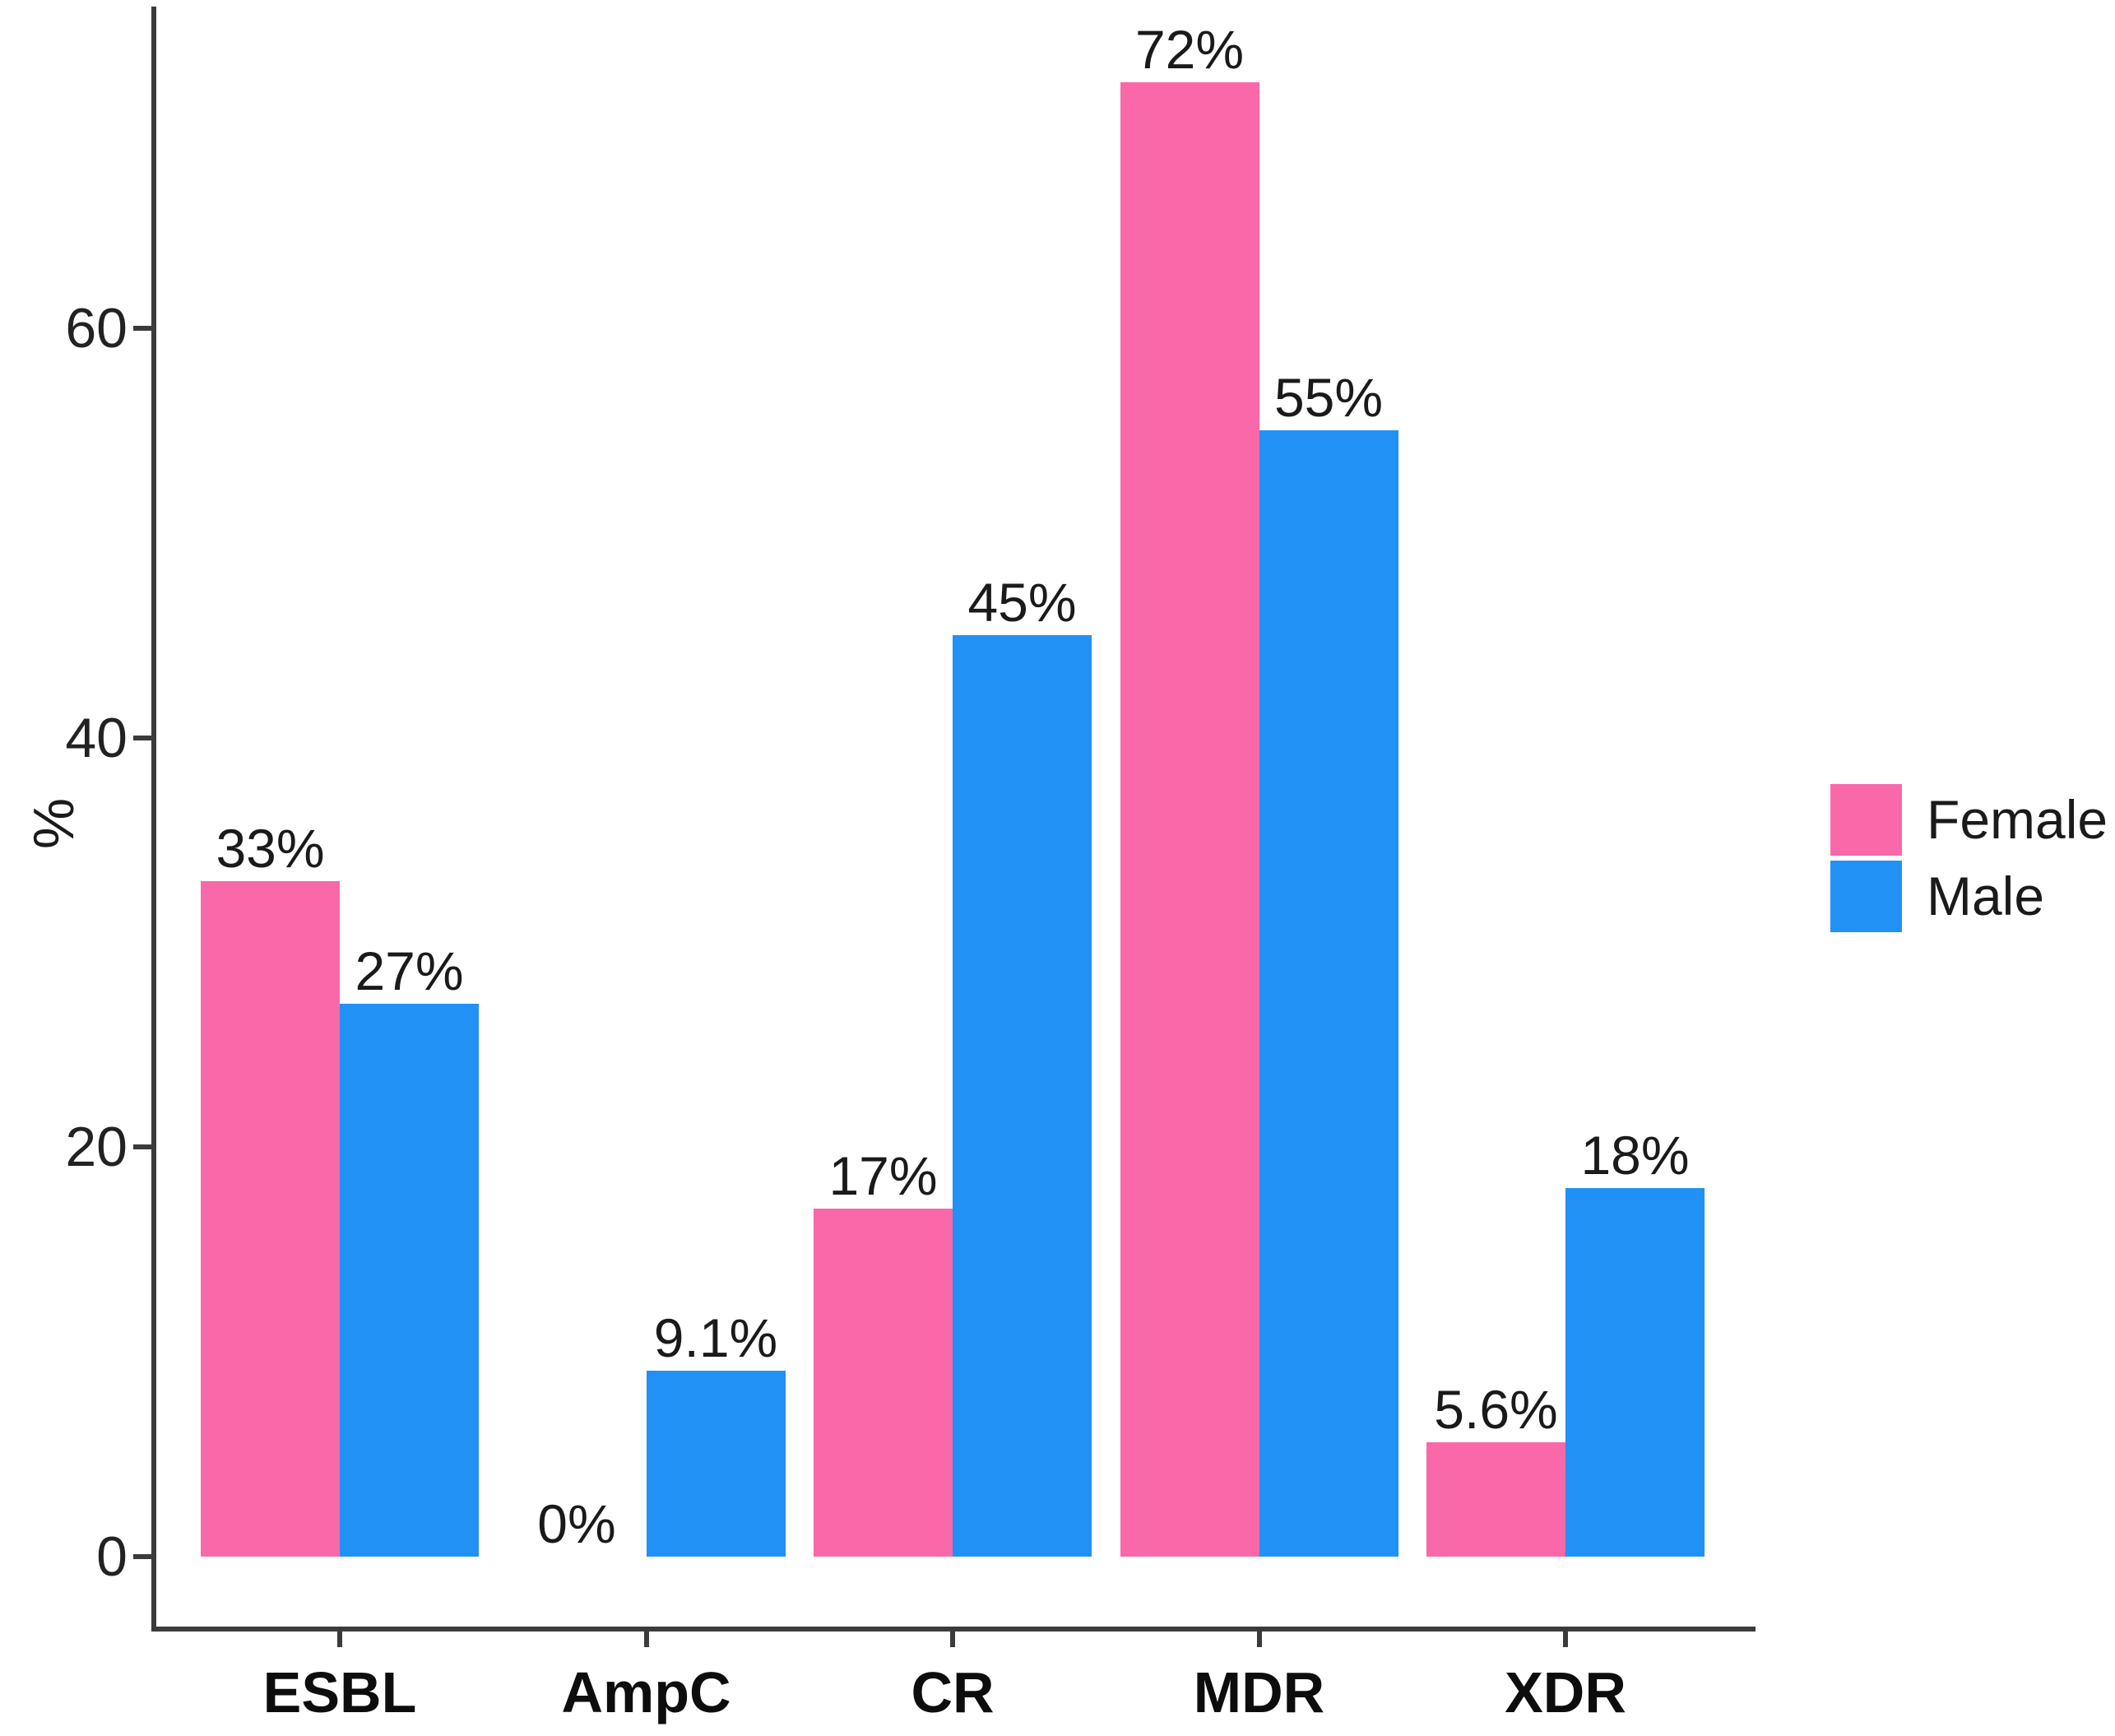 The image size is (2115, 1736). Describe the element at coordinates (339, 1692) in the screenshot. I see `x-axis-label-esbl: ESBL` at that location.